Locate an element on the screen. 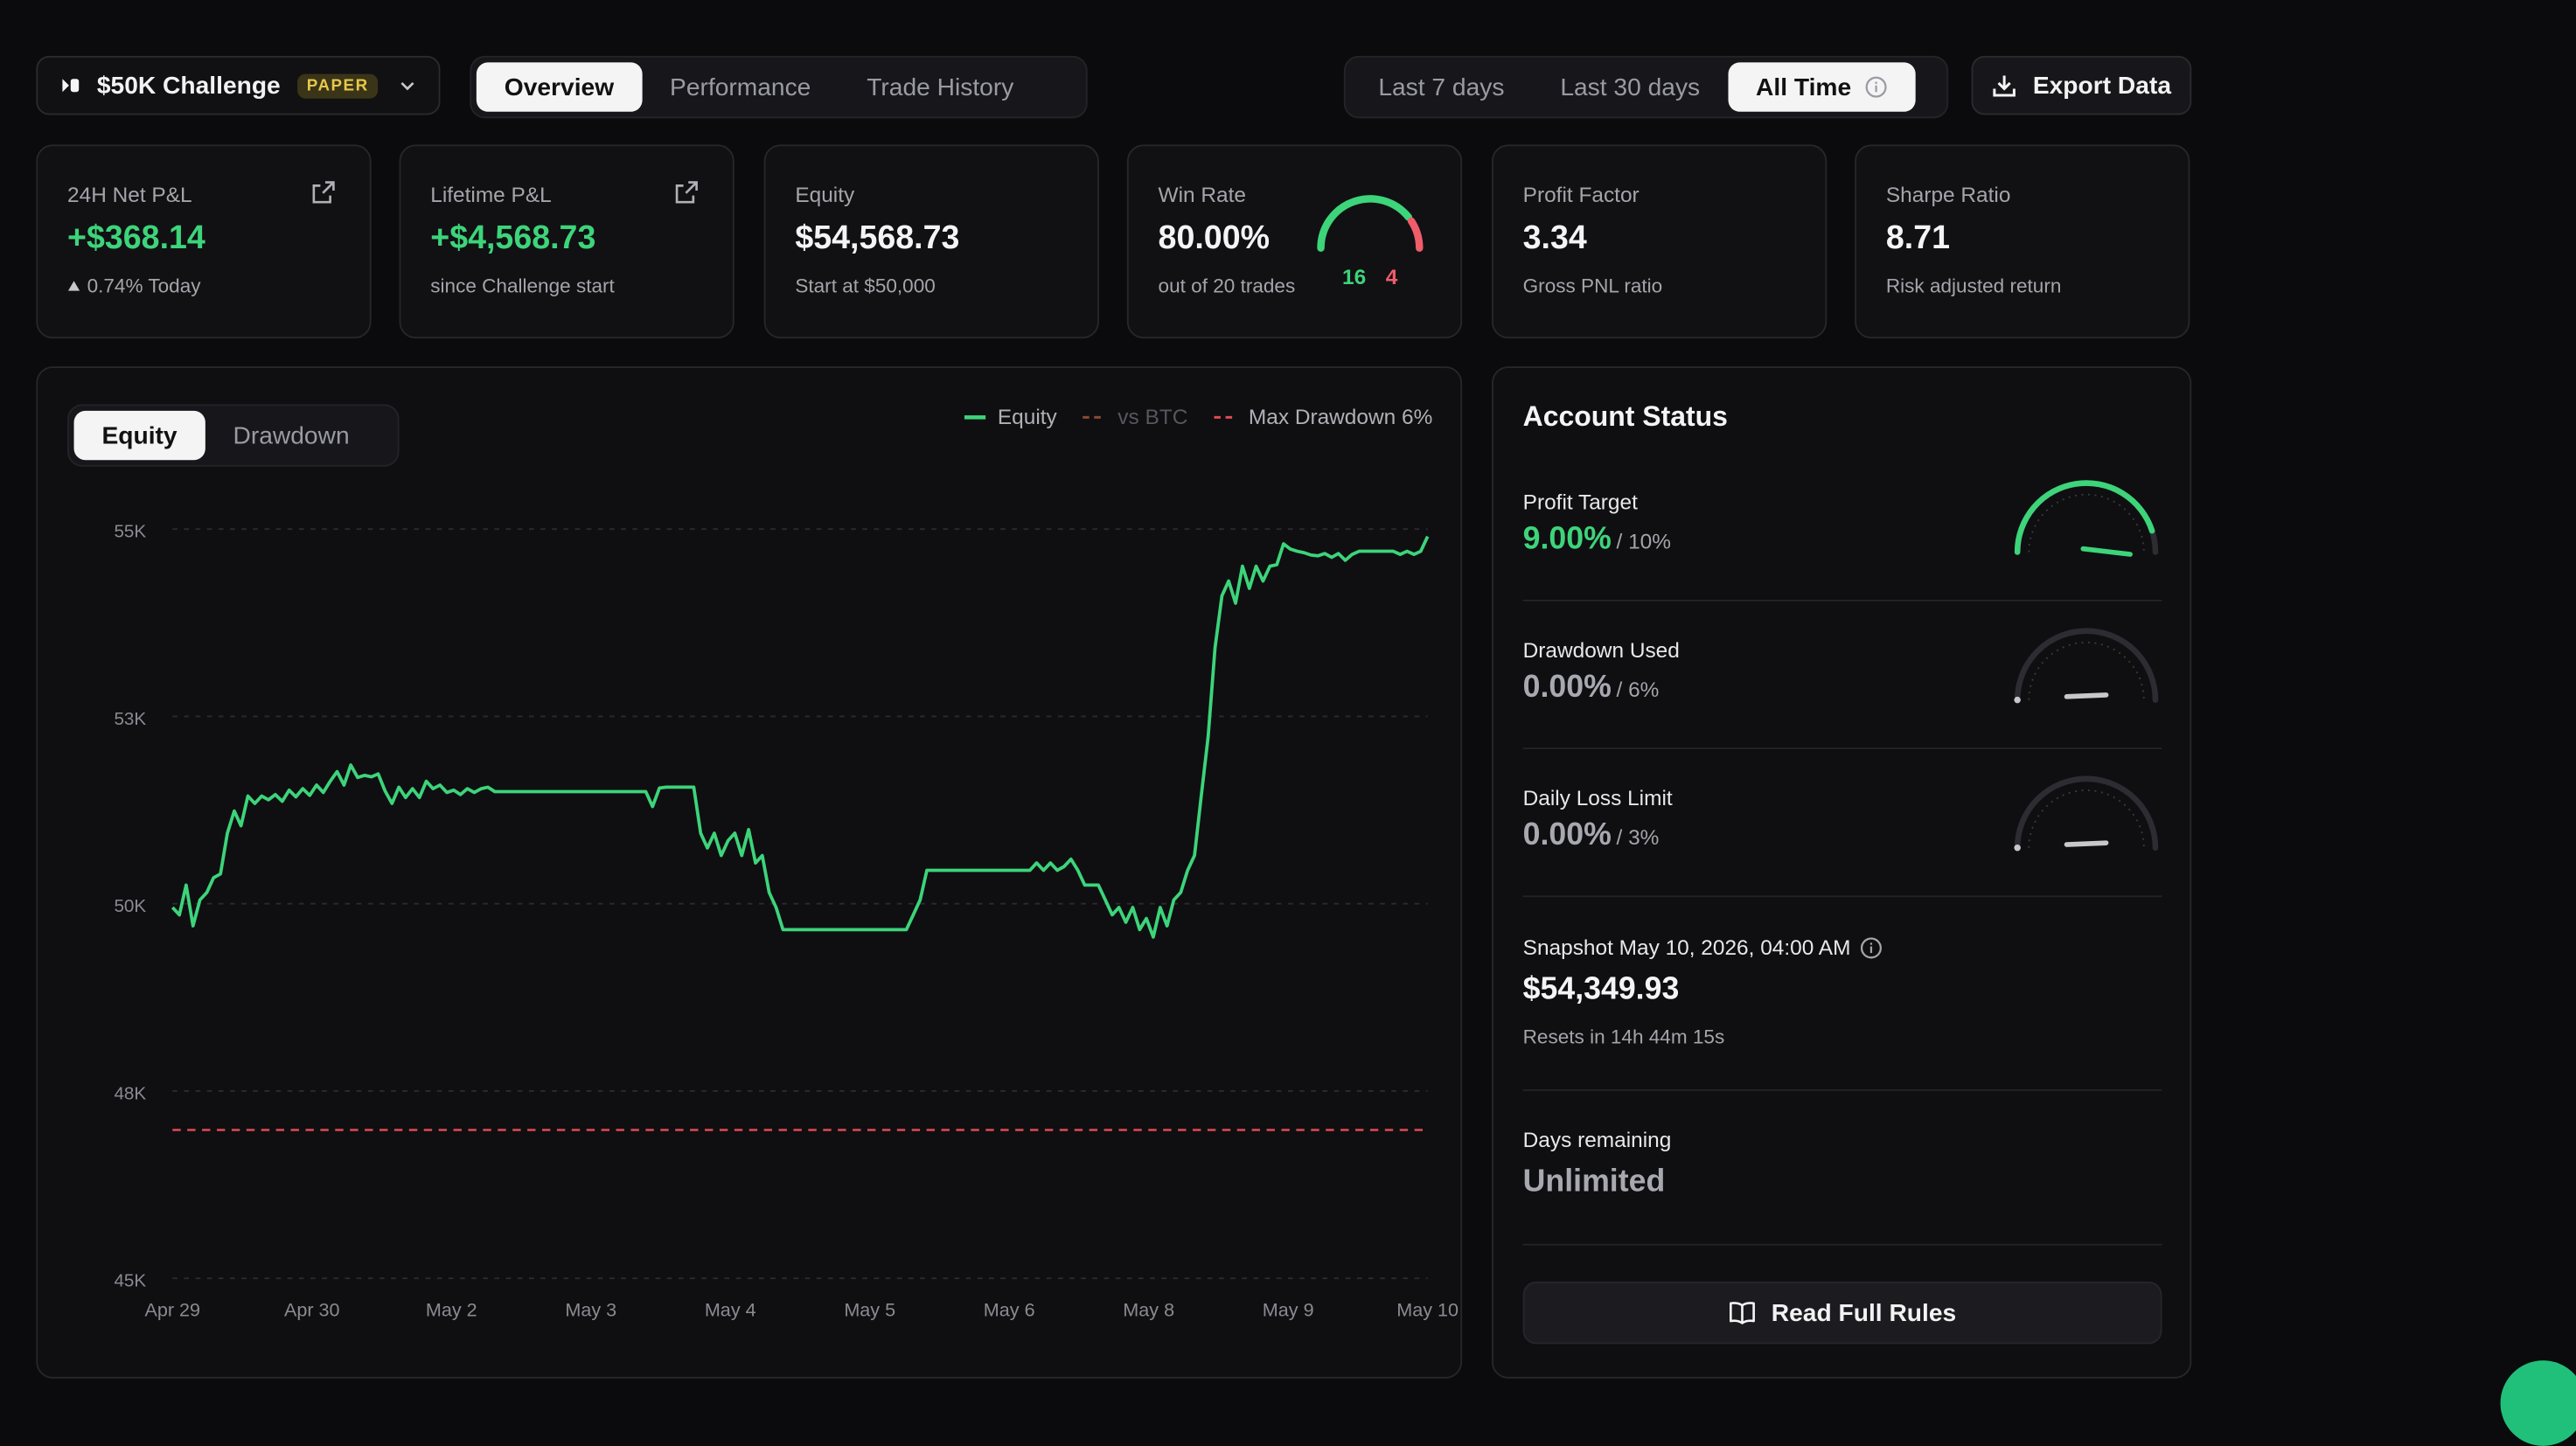 The width and height of the screenshot is (2576, 1446). card-sub: Gross PNL ratio is located at coordinates (1592, 286).